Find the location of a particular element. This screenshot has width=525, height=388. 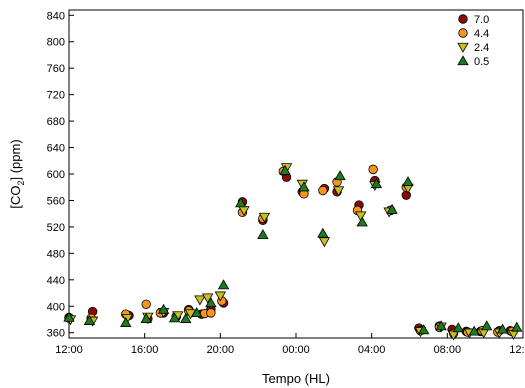

y-tick-label: 560 is located at coordinates (56, 201).